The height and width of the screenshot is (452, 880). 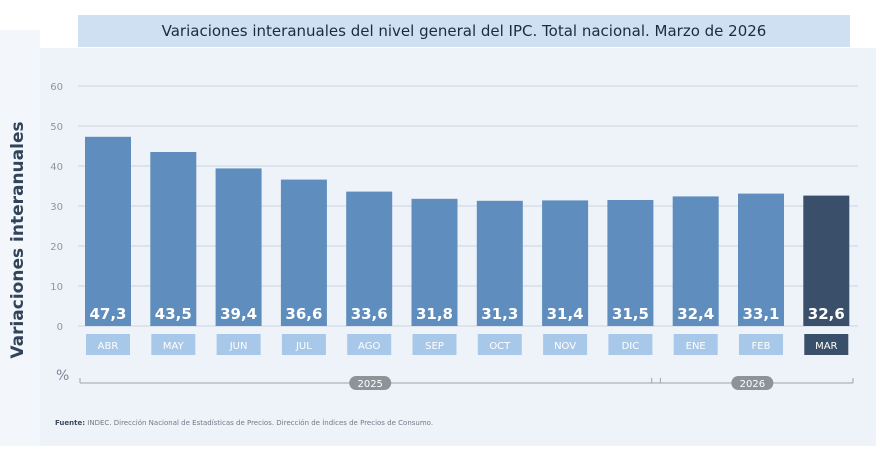 I want to click on group-label: 2025, so click(x=369, y=384).